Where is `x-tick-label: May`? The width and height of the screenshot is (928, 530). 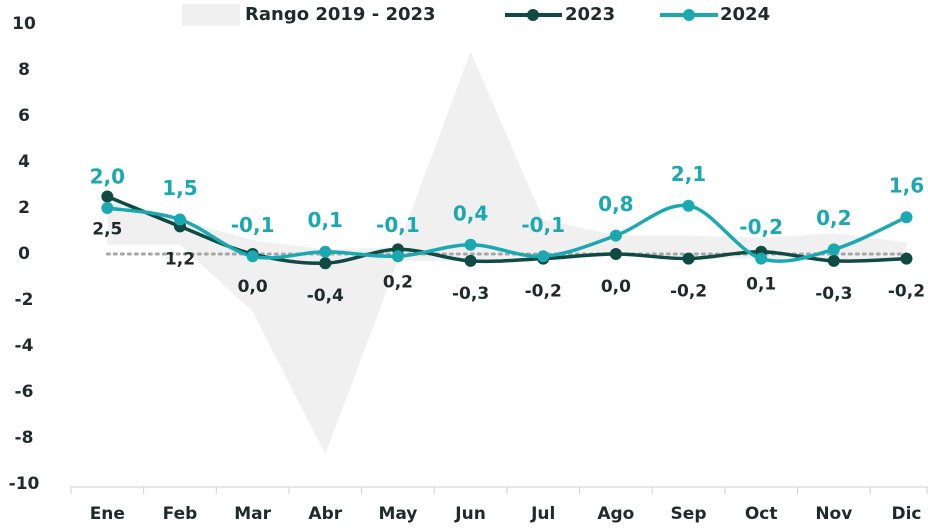 x-tick-label: May is located at coordinates (397, 514).